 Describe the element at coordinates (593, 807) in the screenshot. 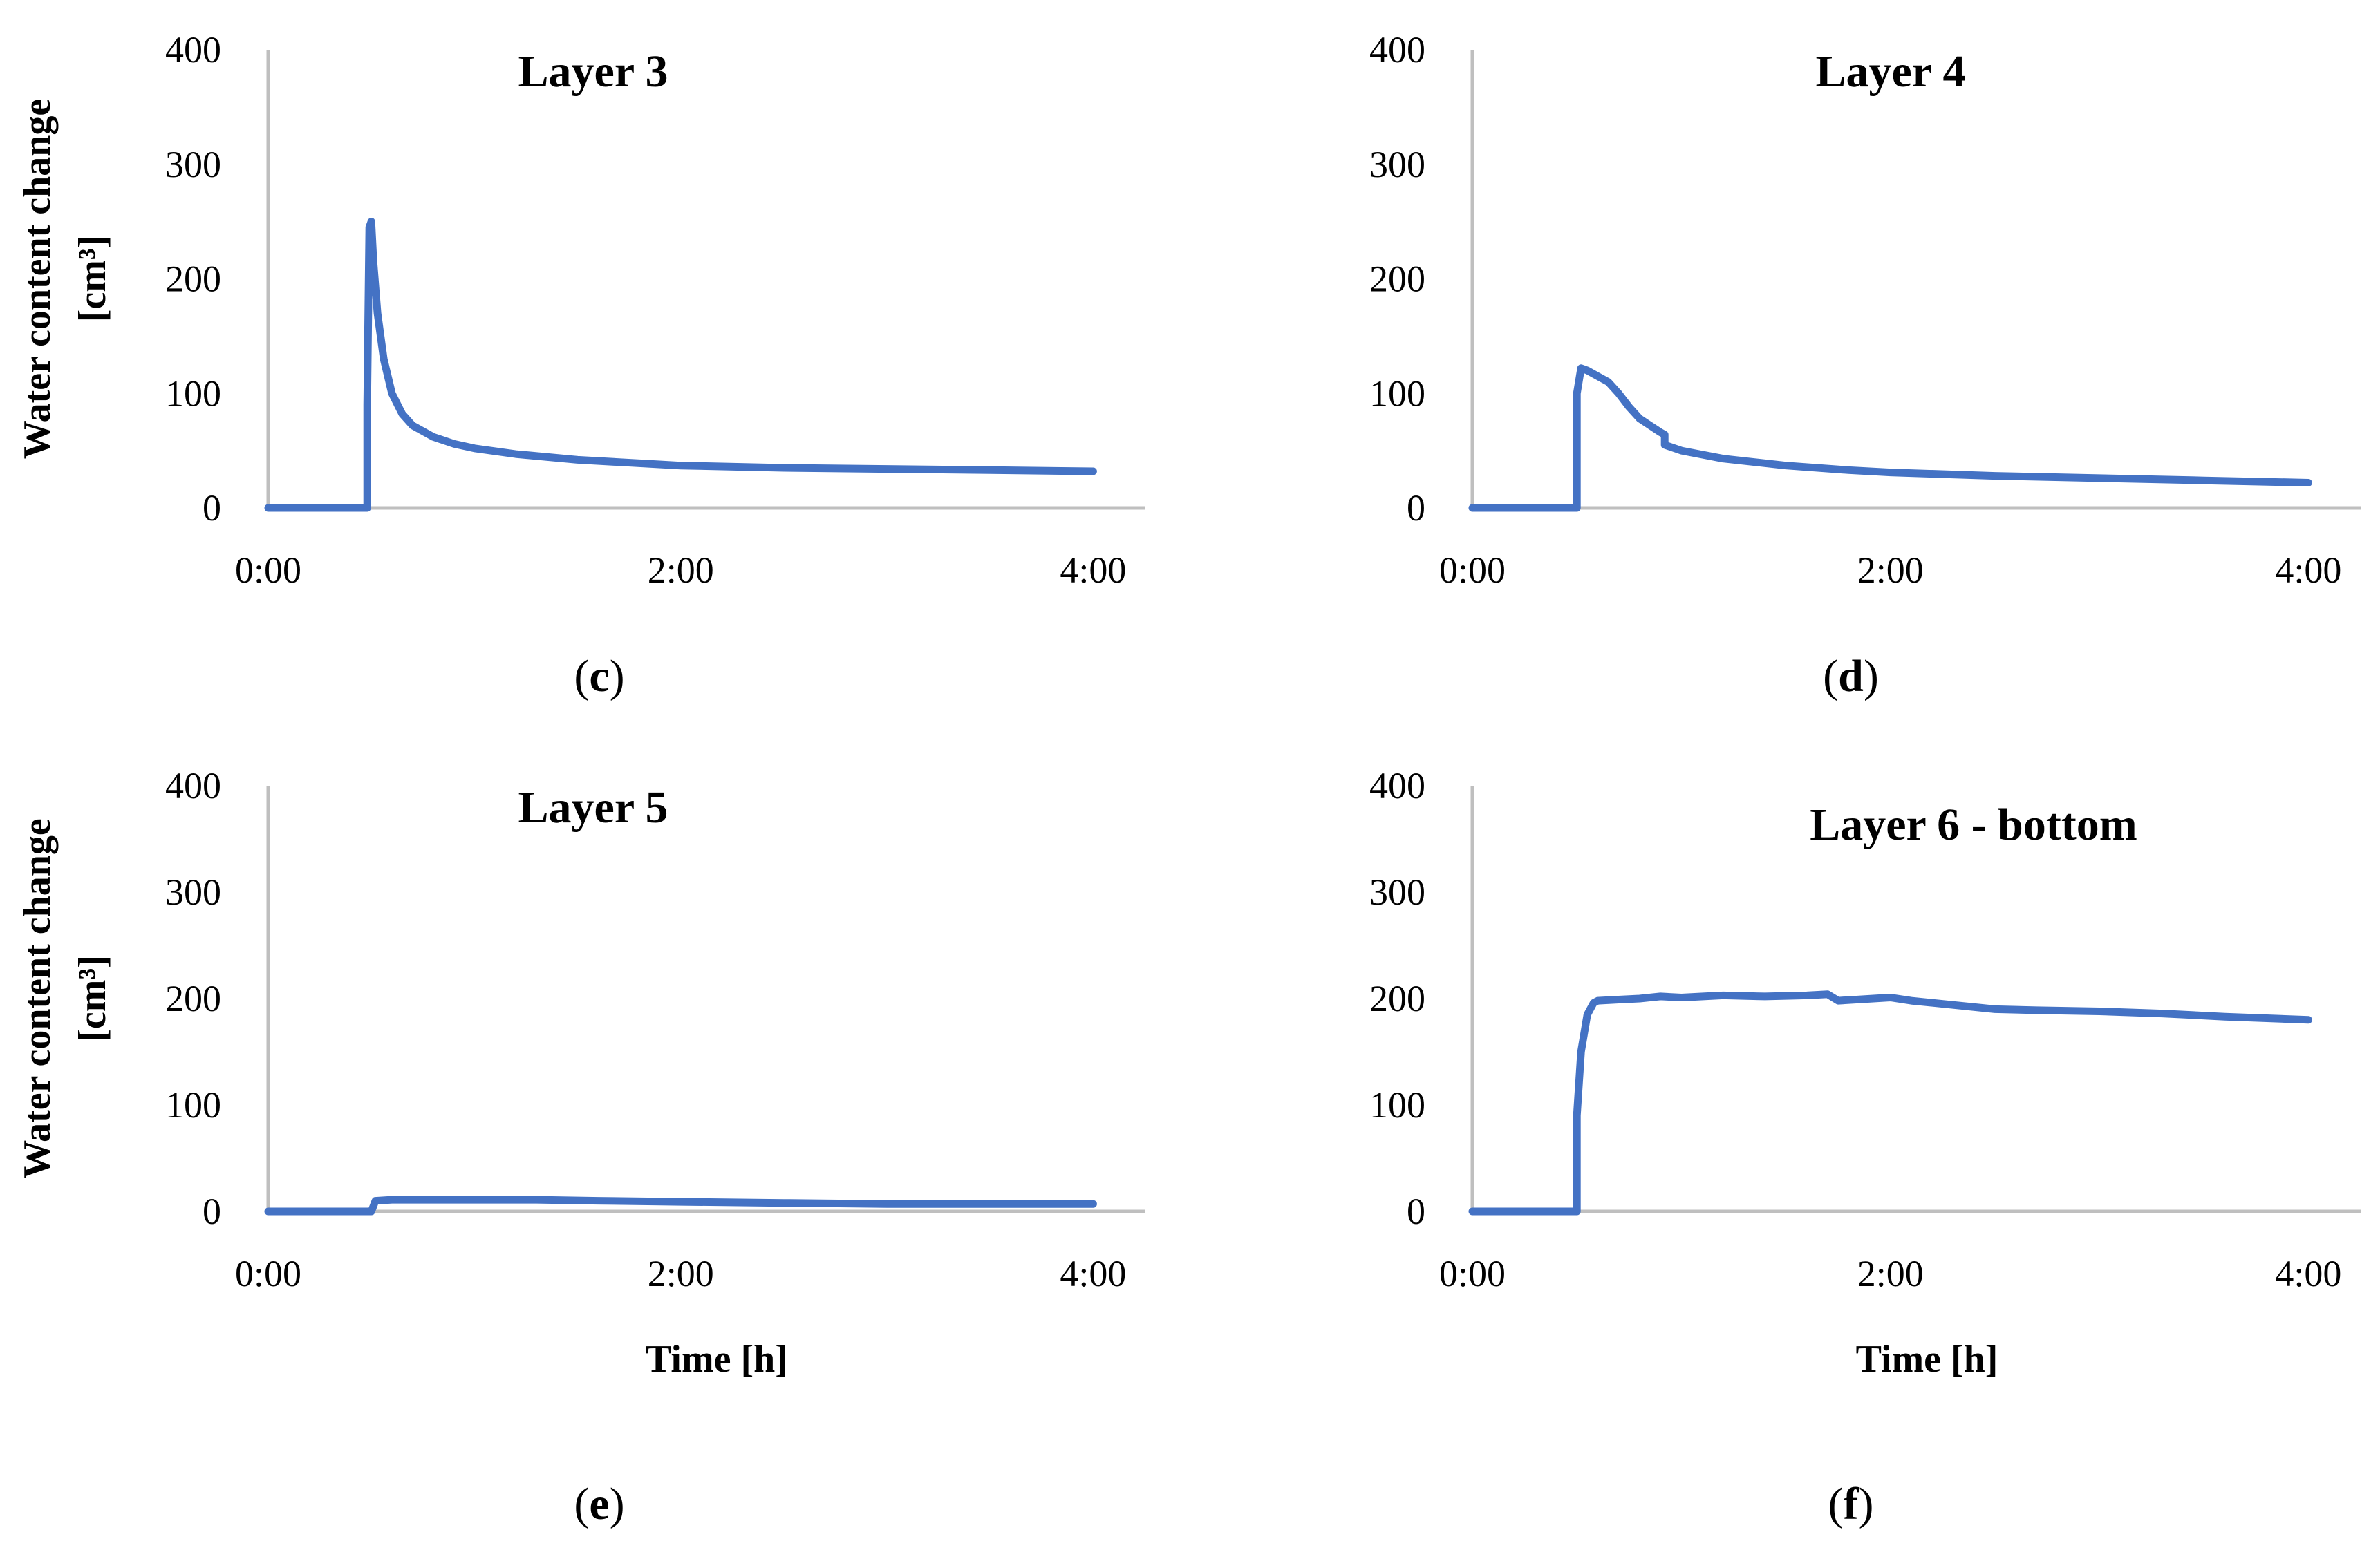

I see `chart-title: Layer 5` at that location.